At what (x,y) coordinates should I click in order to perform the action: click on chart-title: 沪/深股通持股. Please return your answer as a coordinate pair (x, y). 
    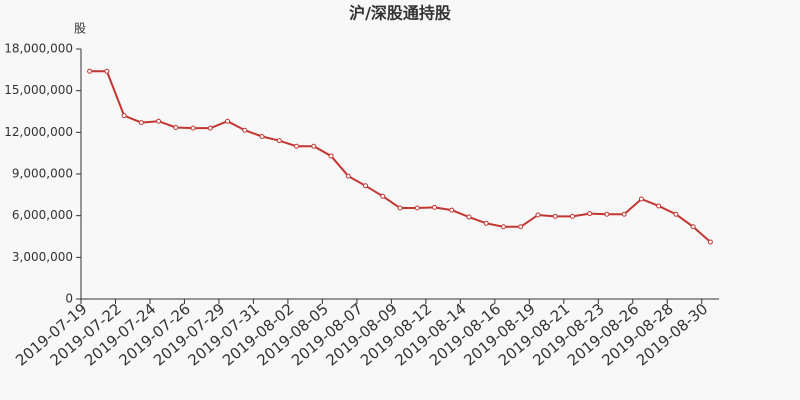
    Looking at the image, I should click on (400, 13).